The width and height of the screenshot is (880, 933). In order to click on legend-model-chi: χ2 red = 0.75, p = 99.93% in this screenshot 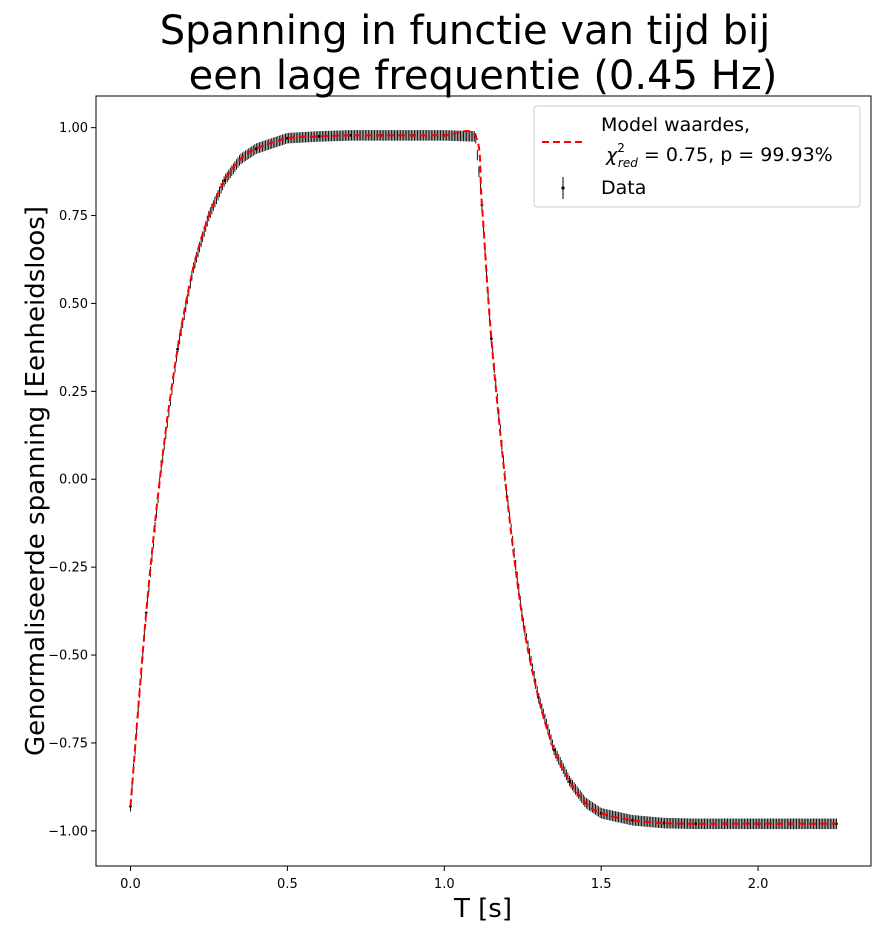, I will do `click(719, 155)`.